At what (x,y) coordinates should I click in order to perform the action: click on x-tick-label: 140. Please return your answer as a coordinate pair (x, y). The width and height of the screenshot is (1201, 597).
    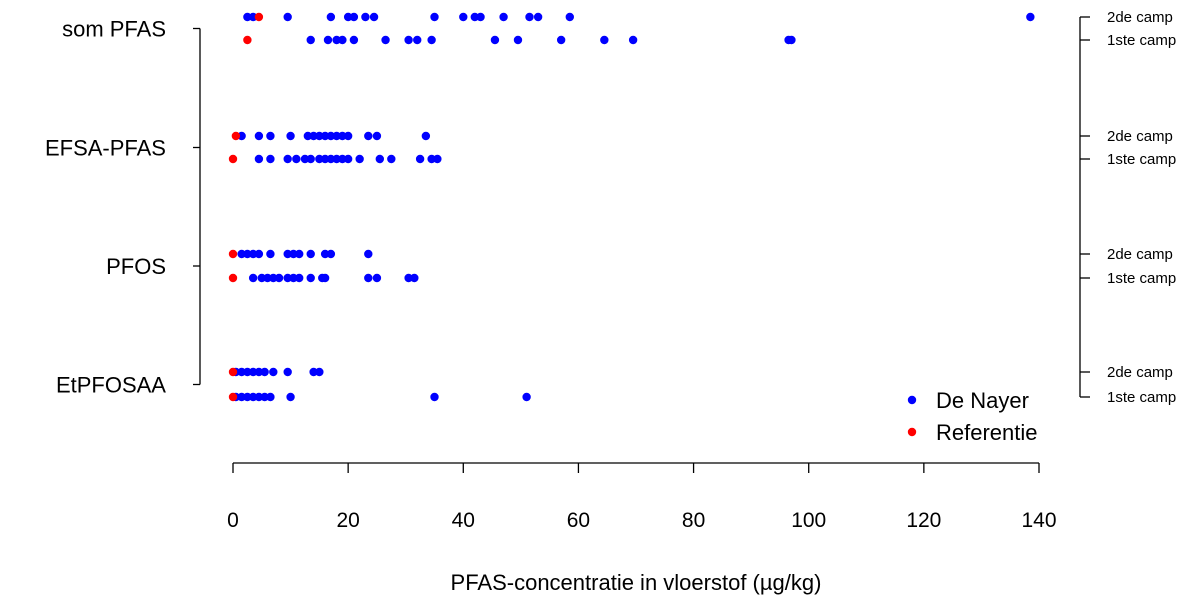
    Looking at the image, I should click on (1038, 520).